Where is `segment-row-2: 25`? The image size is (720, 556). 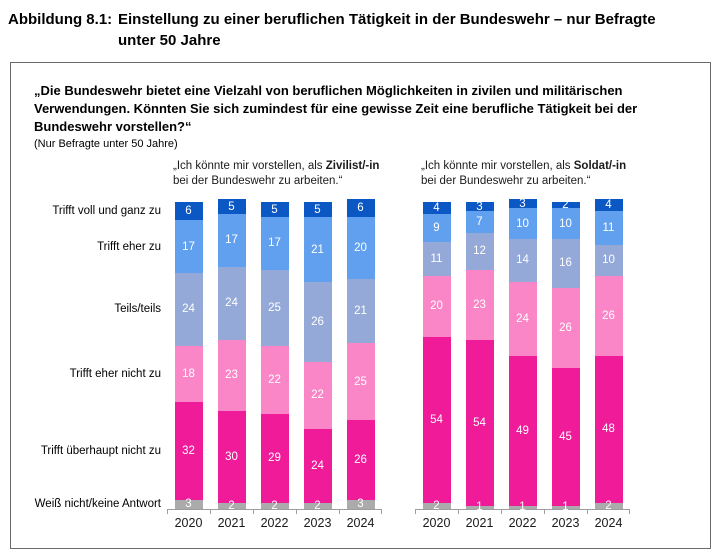
segment-row-2: 25 is located at coordinates (274, 308).